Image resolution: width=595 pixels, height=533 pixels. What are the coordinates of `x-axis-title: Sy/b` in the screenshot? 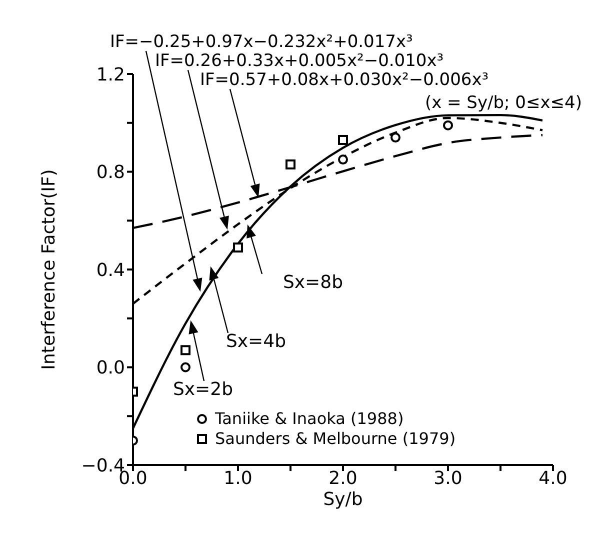 It's located at (343, 499).